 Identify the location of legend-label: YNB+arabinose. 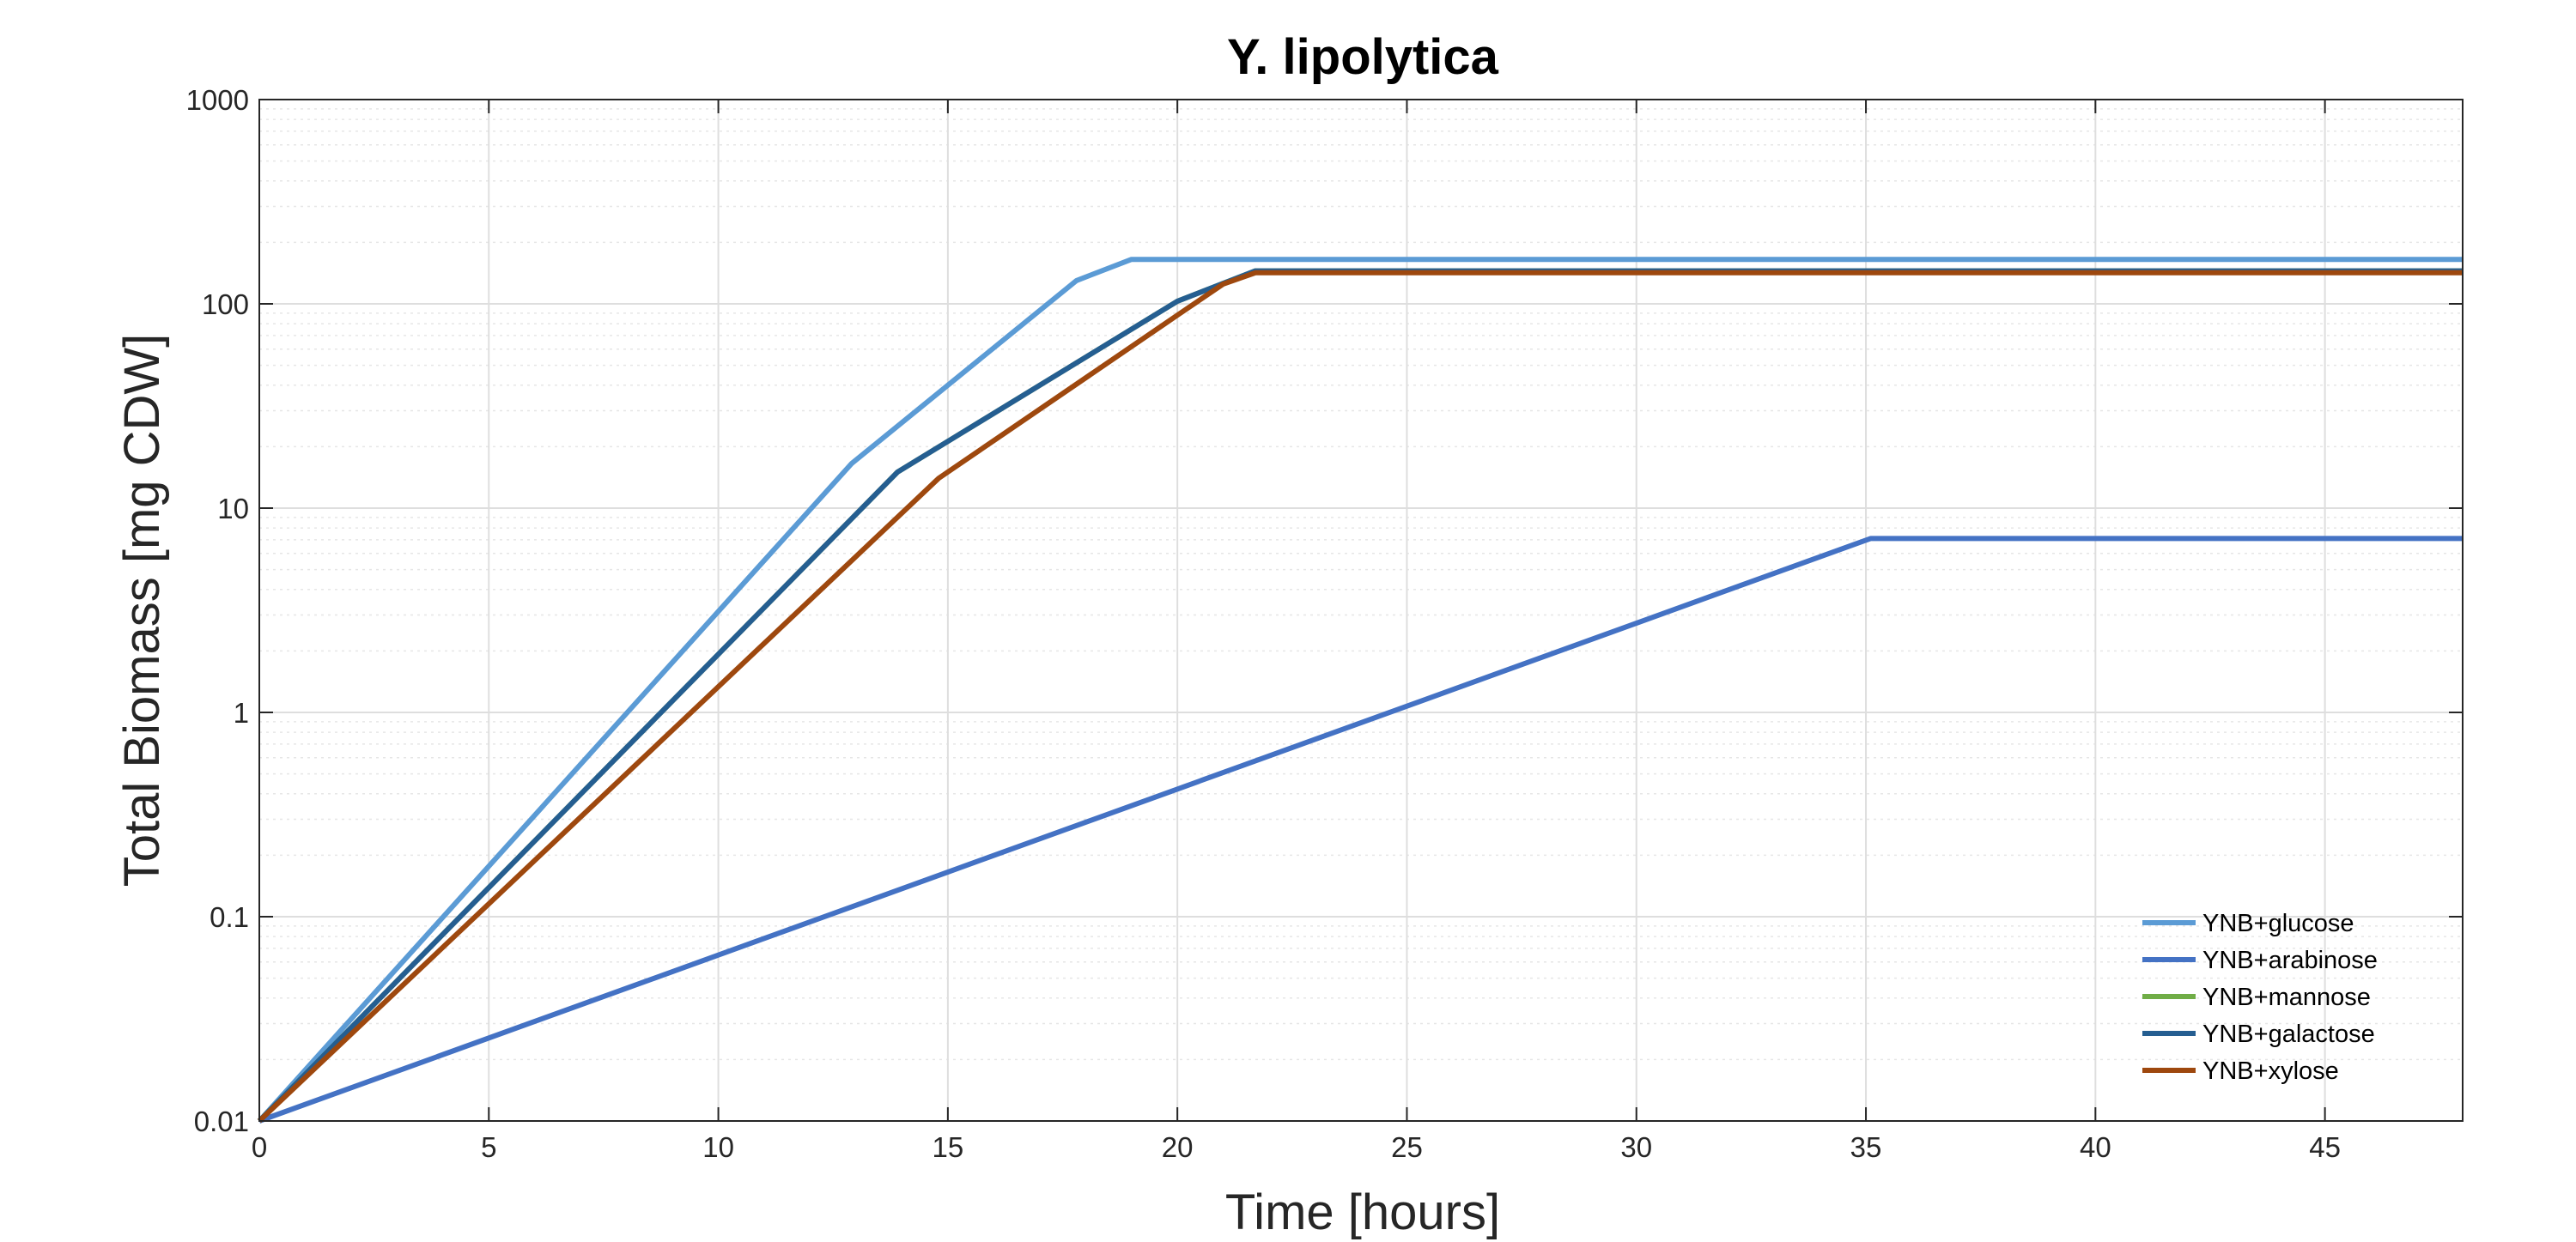
(2290, 960).